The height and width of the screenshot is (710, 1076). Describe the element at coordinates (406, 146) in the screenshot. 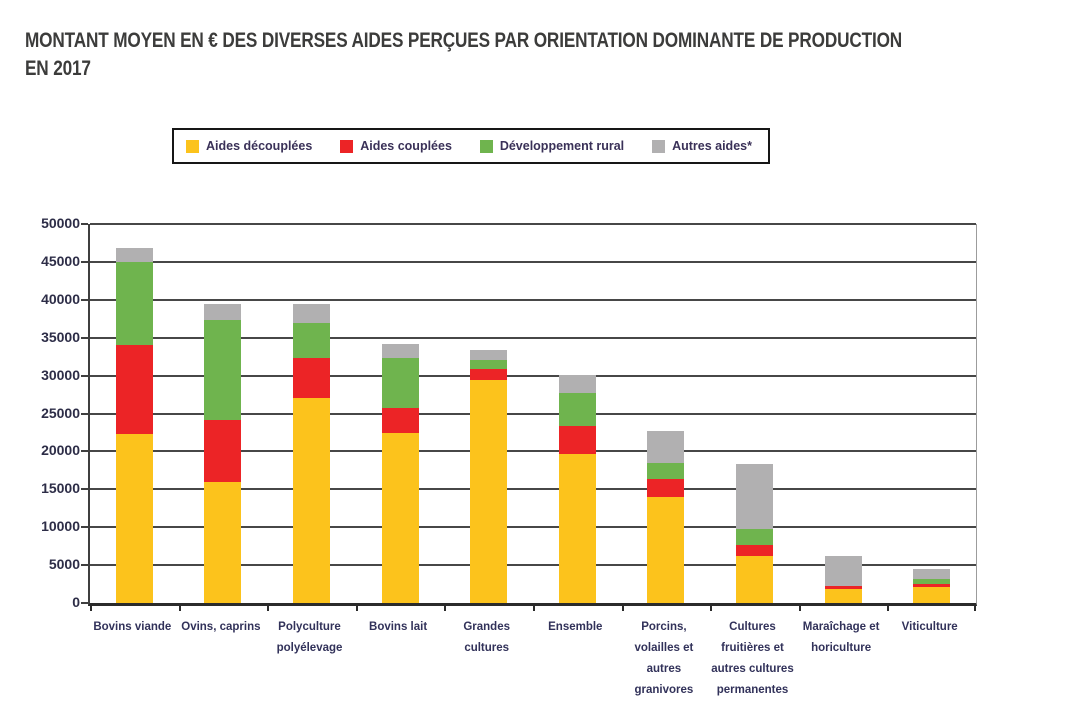

I see `legend-label: Aides couplées` at that location.